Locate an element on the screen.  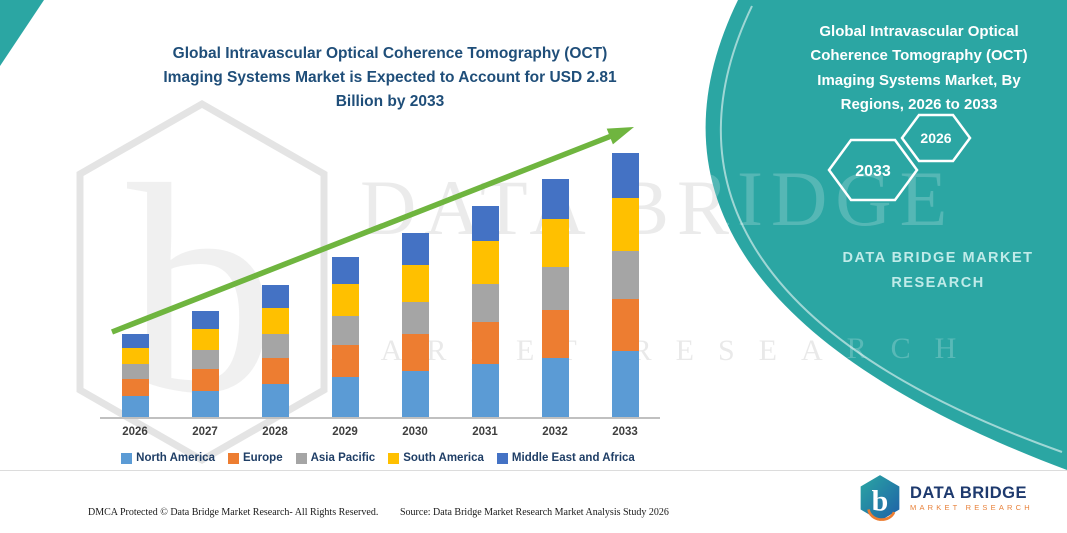
panel-title-line: Imaging Systems Market, By is located at coordinates (919, 80).